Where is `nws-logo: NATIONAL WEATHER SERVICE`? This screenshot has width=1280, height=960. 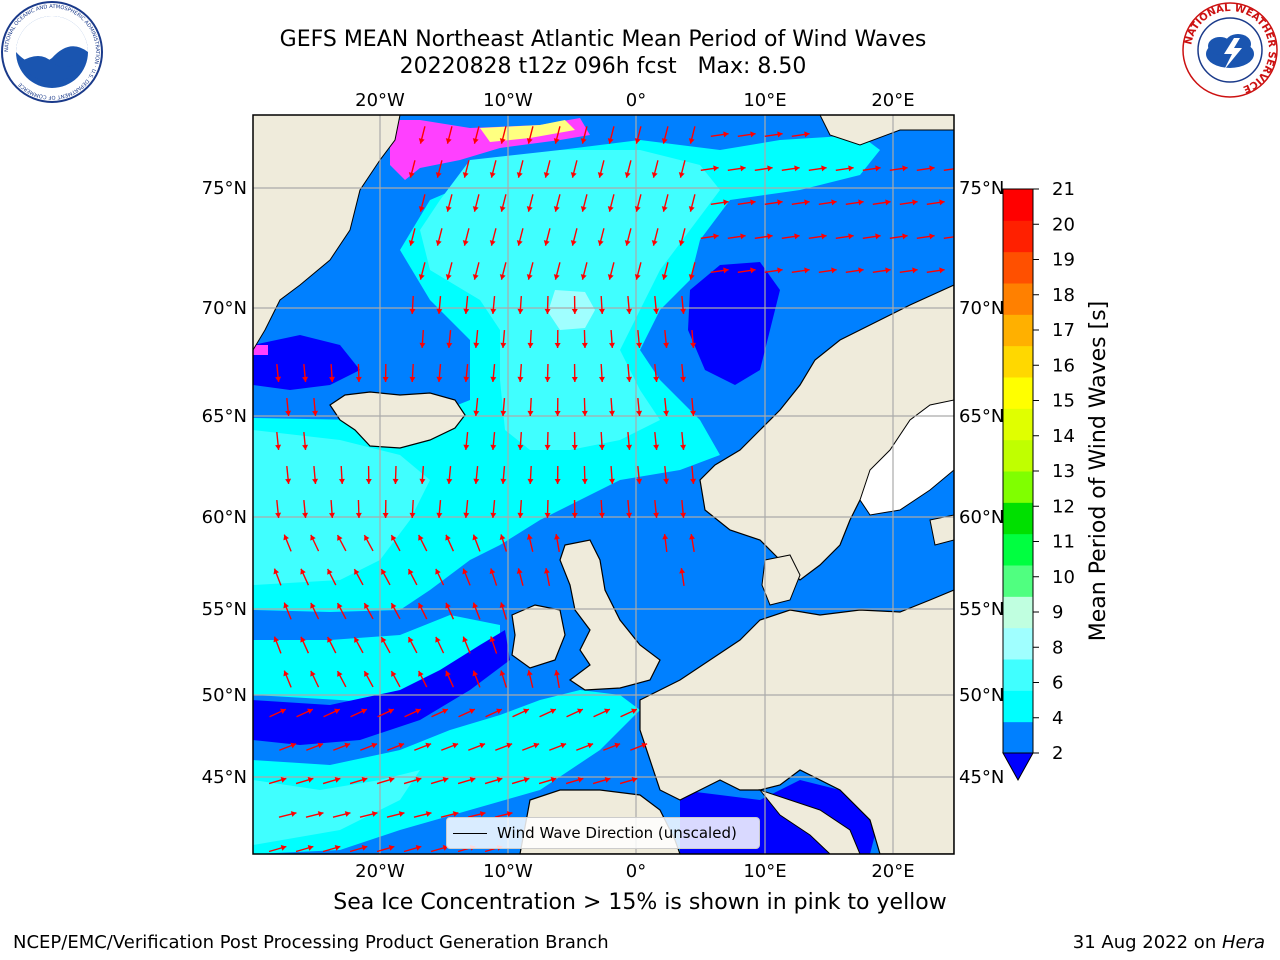
nws-logo: NATIONAL WEATHER SERVICE is located at coordinates (1230, 50).